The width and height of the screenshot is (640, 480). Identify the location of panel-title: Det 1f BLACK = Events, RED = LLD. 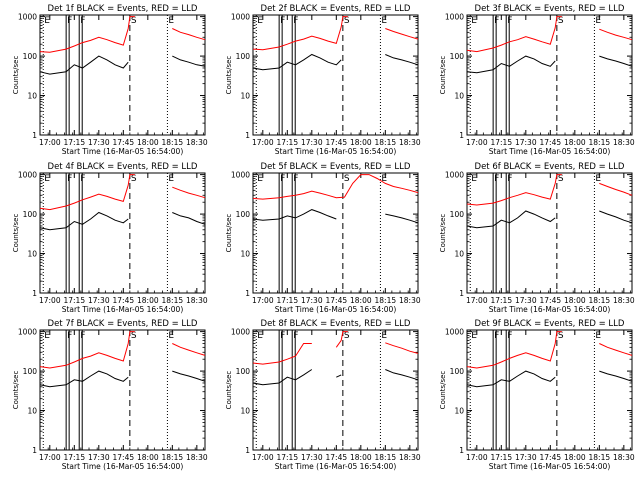
(123, 9).